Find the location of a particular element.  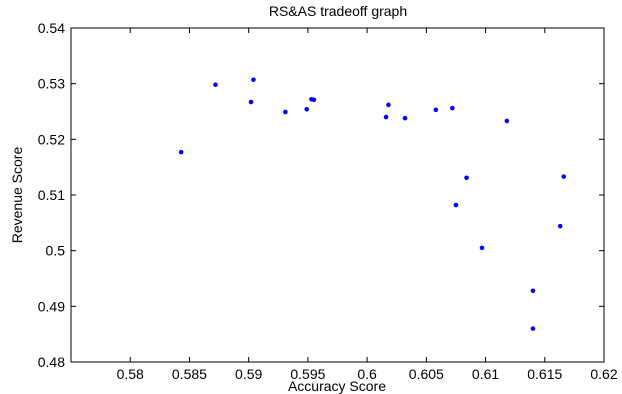

y-tick-label: 0.48 is located at coordinates (51, 362).